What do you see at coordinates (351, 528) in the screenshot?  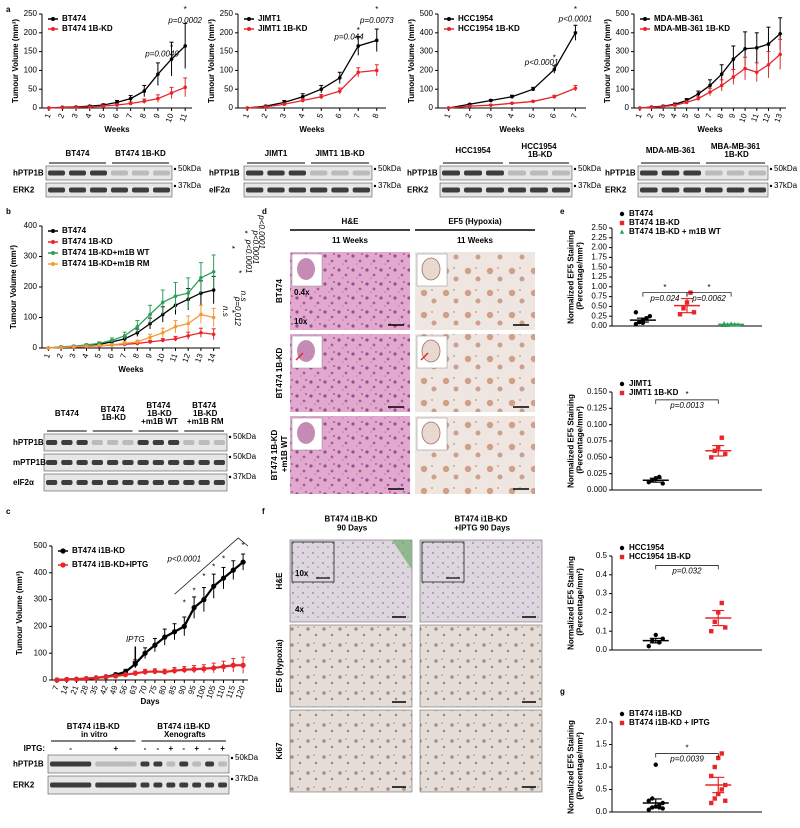 I see `text-line: 90 Days` at bounding box center [351, 528].